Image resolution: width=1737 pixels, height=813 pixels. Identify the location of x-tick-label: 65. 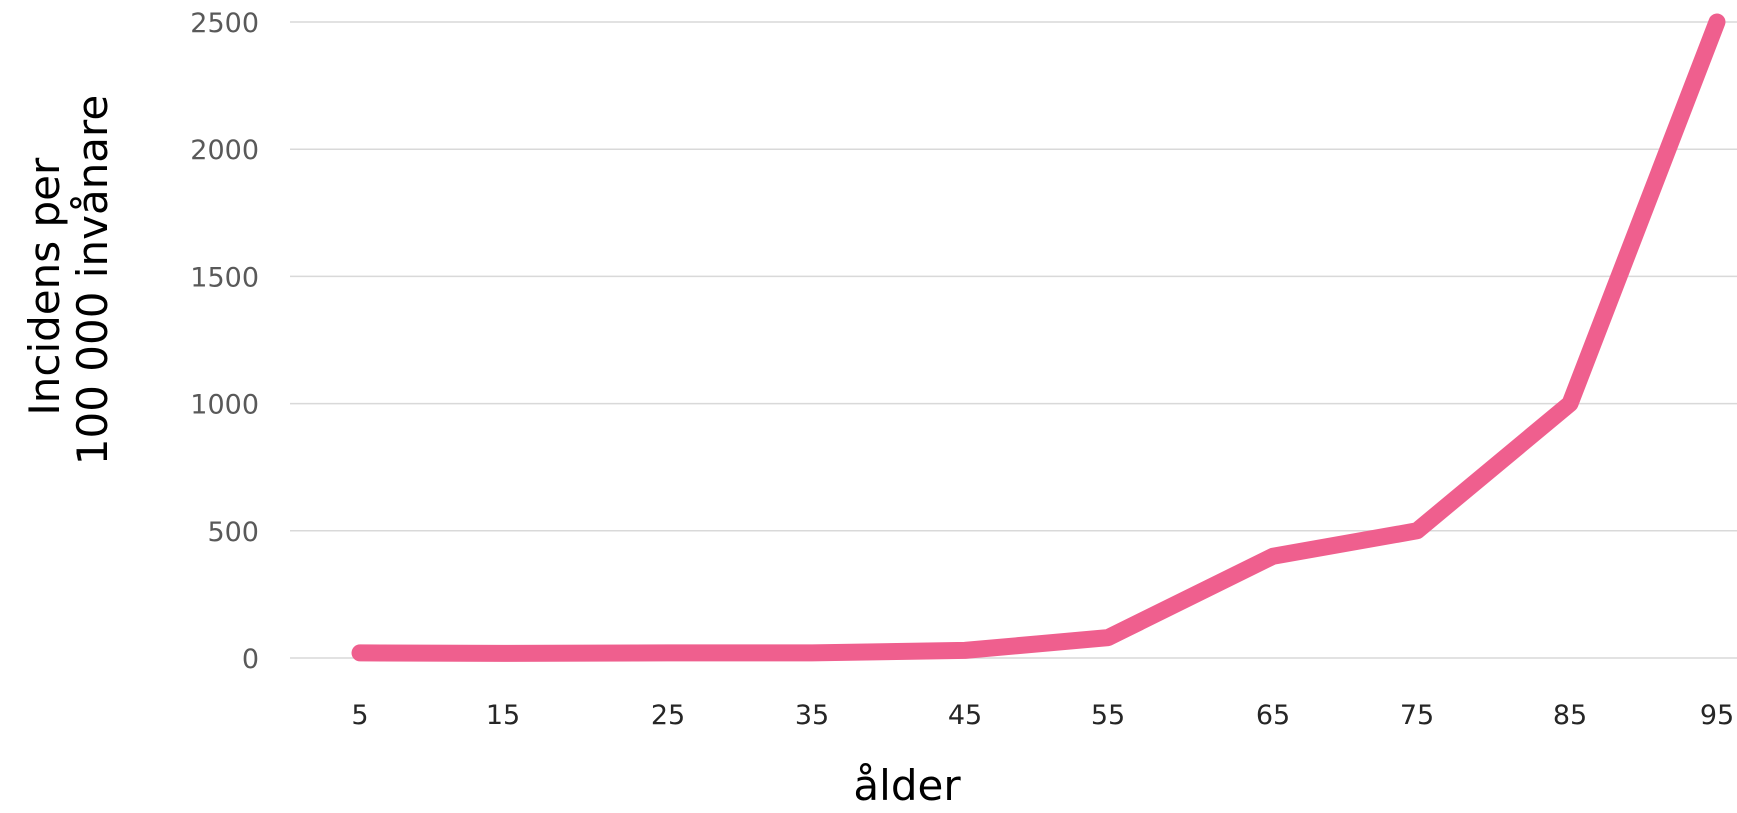
(1273, 715).